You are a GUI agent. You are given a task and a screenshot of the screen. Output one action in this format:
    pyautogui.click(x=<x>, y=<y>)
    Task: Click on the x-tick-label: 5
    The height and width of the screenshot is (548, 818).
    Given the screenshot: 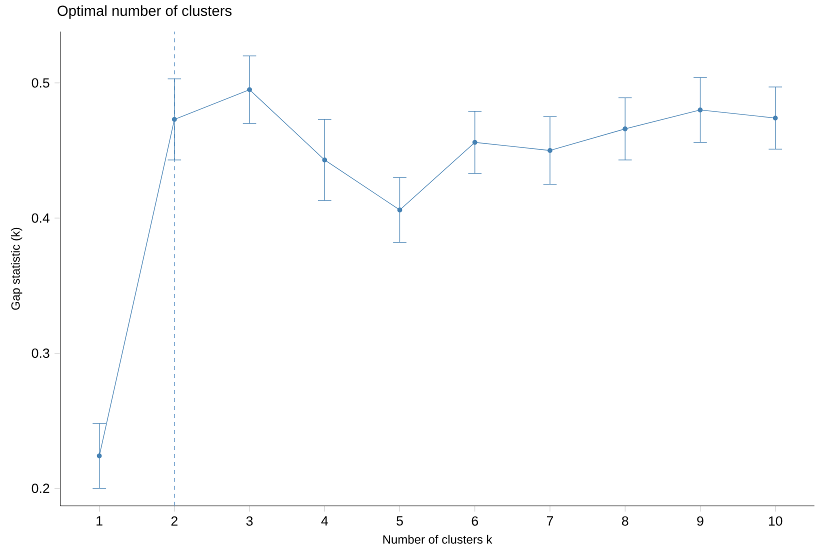 What is the action you would take?
    pyautogui.click(x=399, y=521)
    